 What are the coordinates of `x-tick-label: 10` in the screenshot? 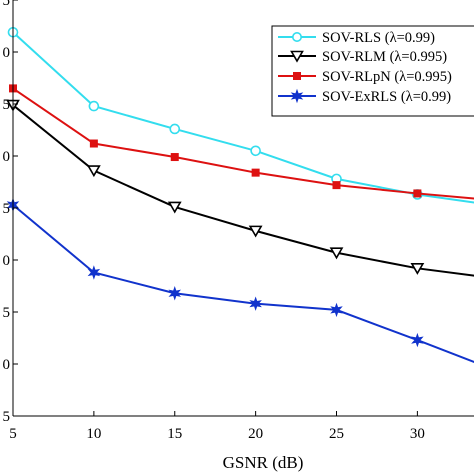 It's located at (93, 434).